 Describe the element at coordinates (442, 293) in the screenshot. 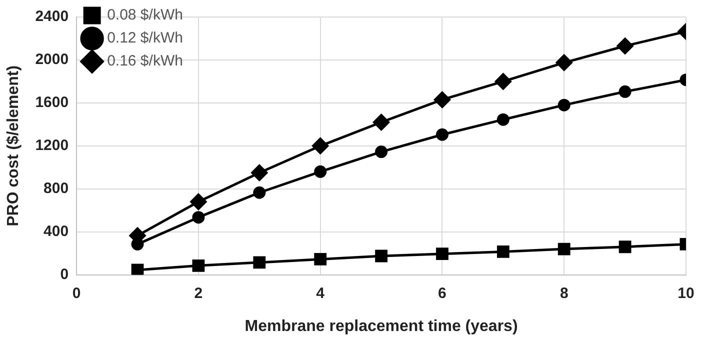

I see `x-tick-label: 6` at that location.